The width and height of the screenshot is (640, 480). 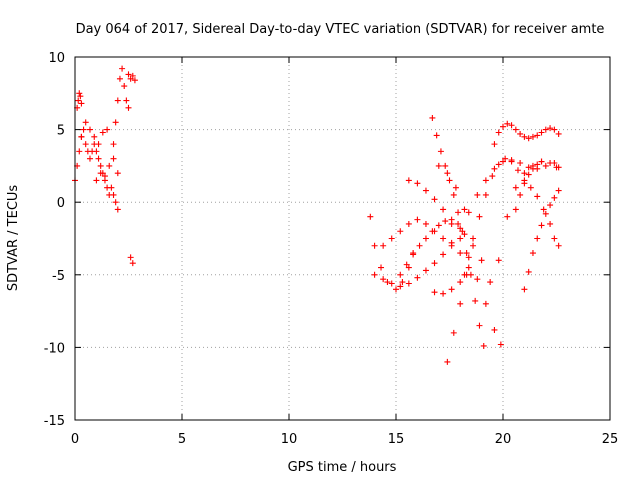 What do you see at coordinates (503, 439) in the screenshot?
I see `x-tick-label: 20` at bounding box center [503, 439].